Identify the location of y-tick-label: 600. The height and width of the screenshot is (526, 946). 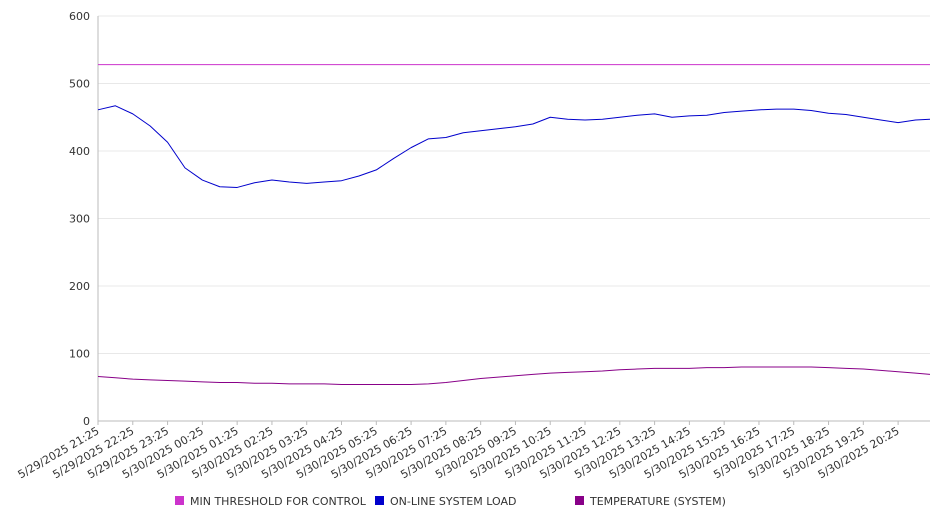
(79, 16).